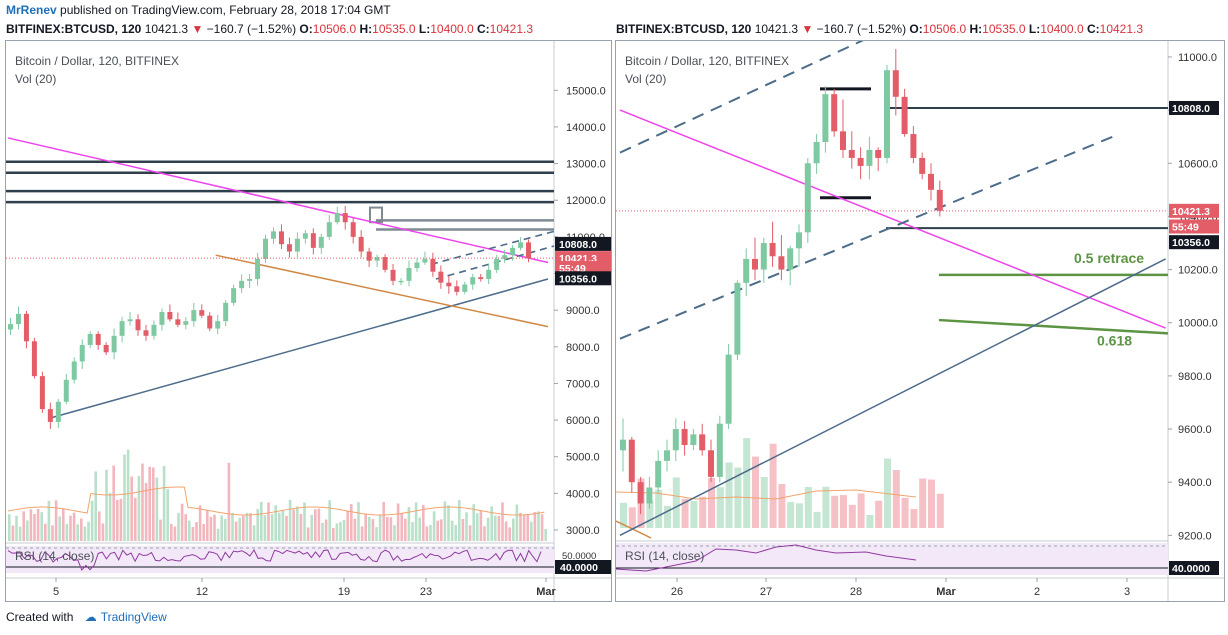  Describe the element at coordinates (197, 29) in the screenshot. I see `down-arrow-icon: ▼` at that location.